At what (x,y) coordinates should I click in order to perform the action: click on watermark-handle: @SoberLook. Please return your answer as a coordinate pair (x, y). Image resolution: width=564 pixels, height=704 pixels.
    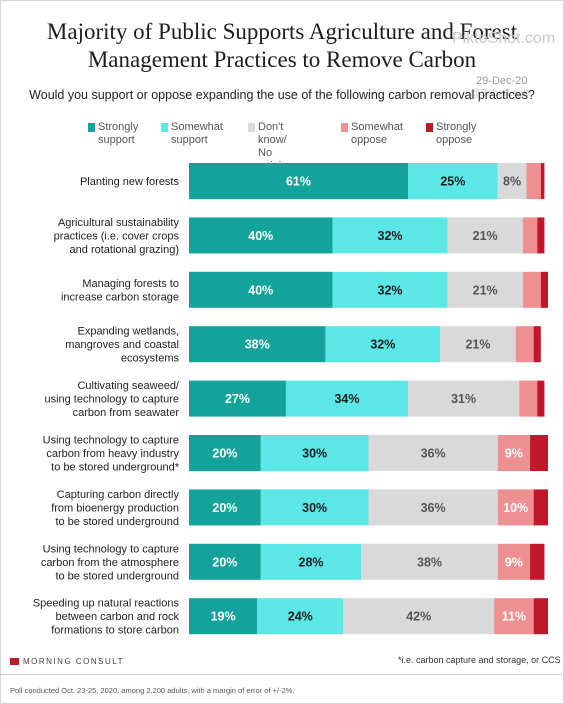
    Looking at the image, I should click on (499, 93).